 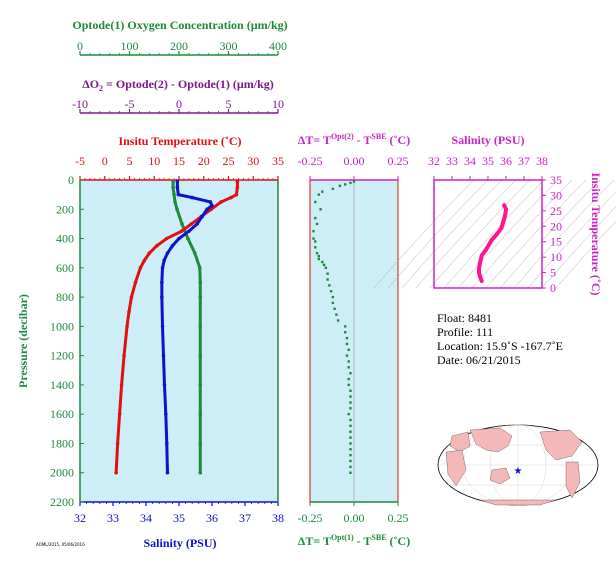 I want to click on delta-o2-tick-label: 0, so click(x=179, y=104).